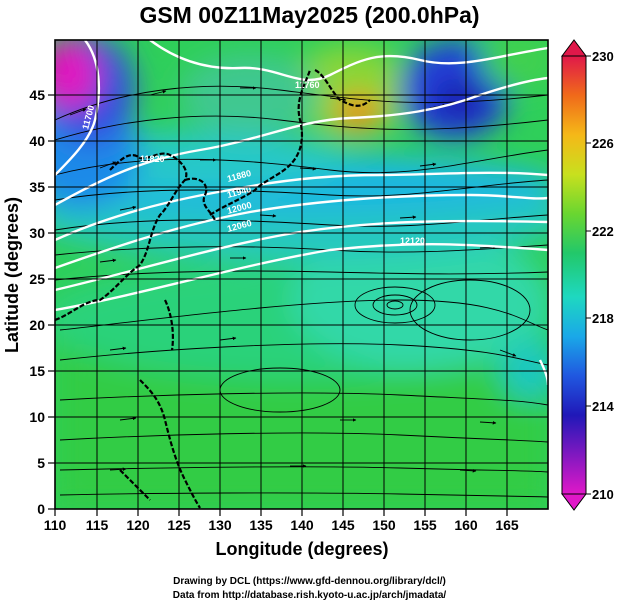  I want to click on colorbar-top-arrow, so click(574, 48).